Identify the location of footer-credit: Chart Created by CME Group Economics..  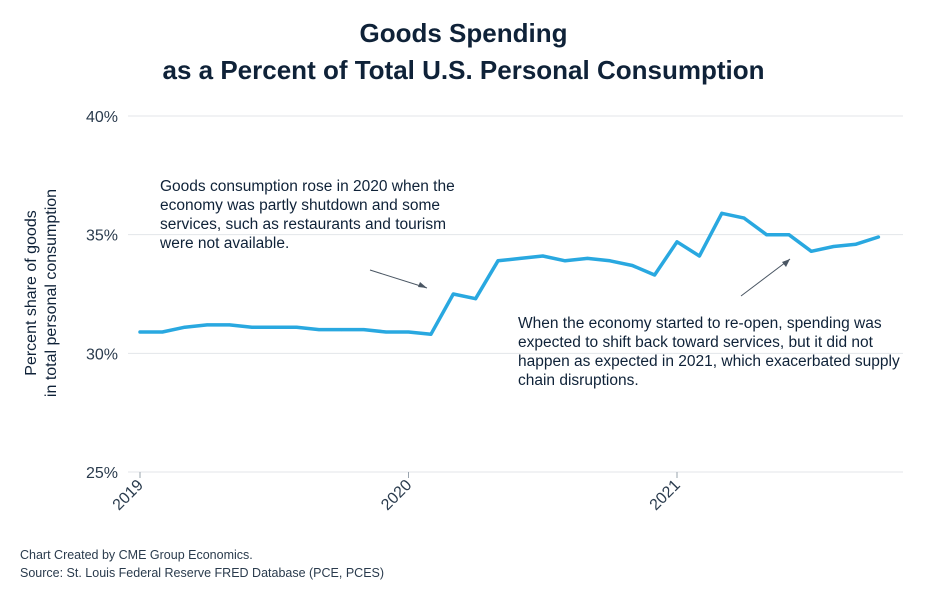
(136, 555).